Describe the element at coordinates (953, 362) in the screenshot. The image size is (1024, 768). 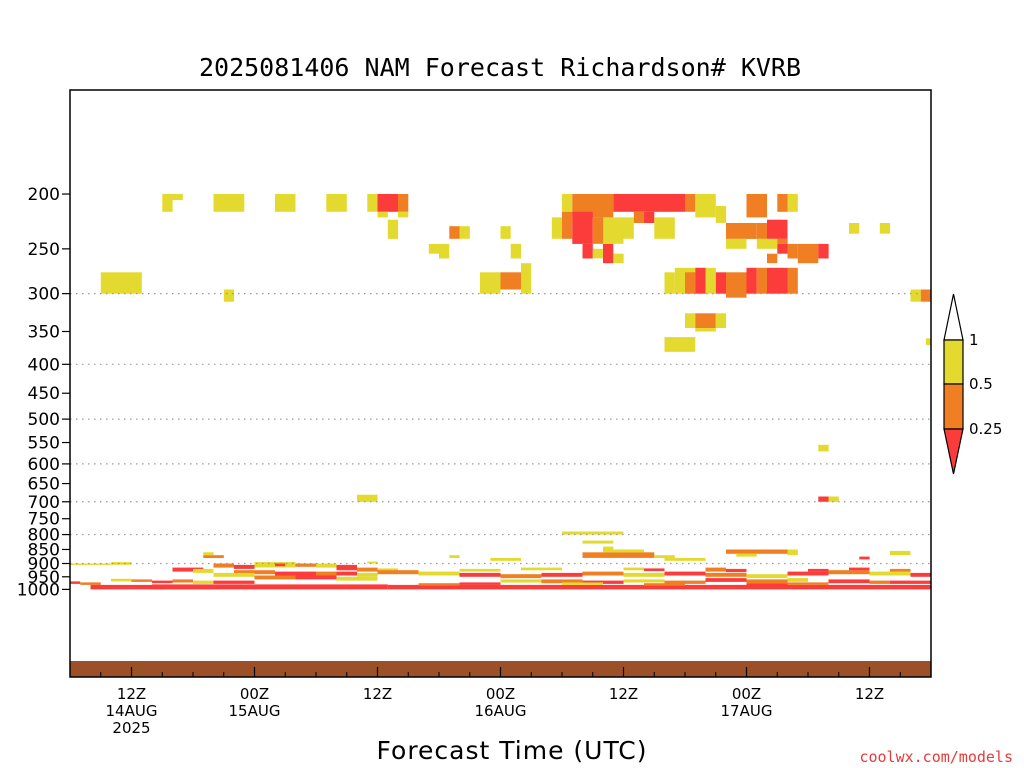
I see `legend-yellow-bin` at that location.